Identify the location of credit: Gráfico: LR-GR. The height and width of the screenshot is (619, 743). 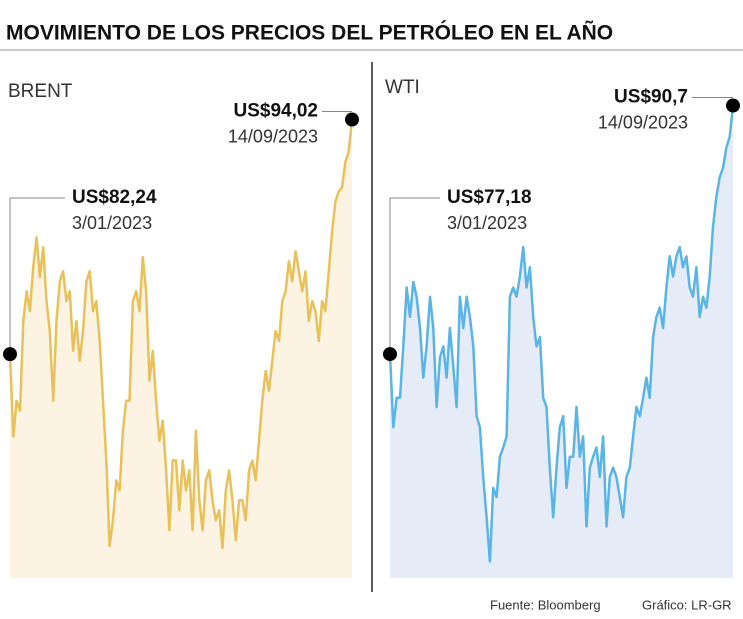
(687, 604).